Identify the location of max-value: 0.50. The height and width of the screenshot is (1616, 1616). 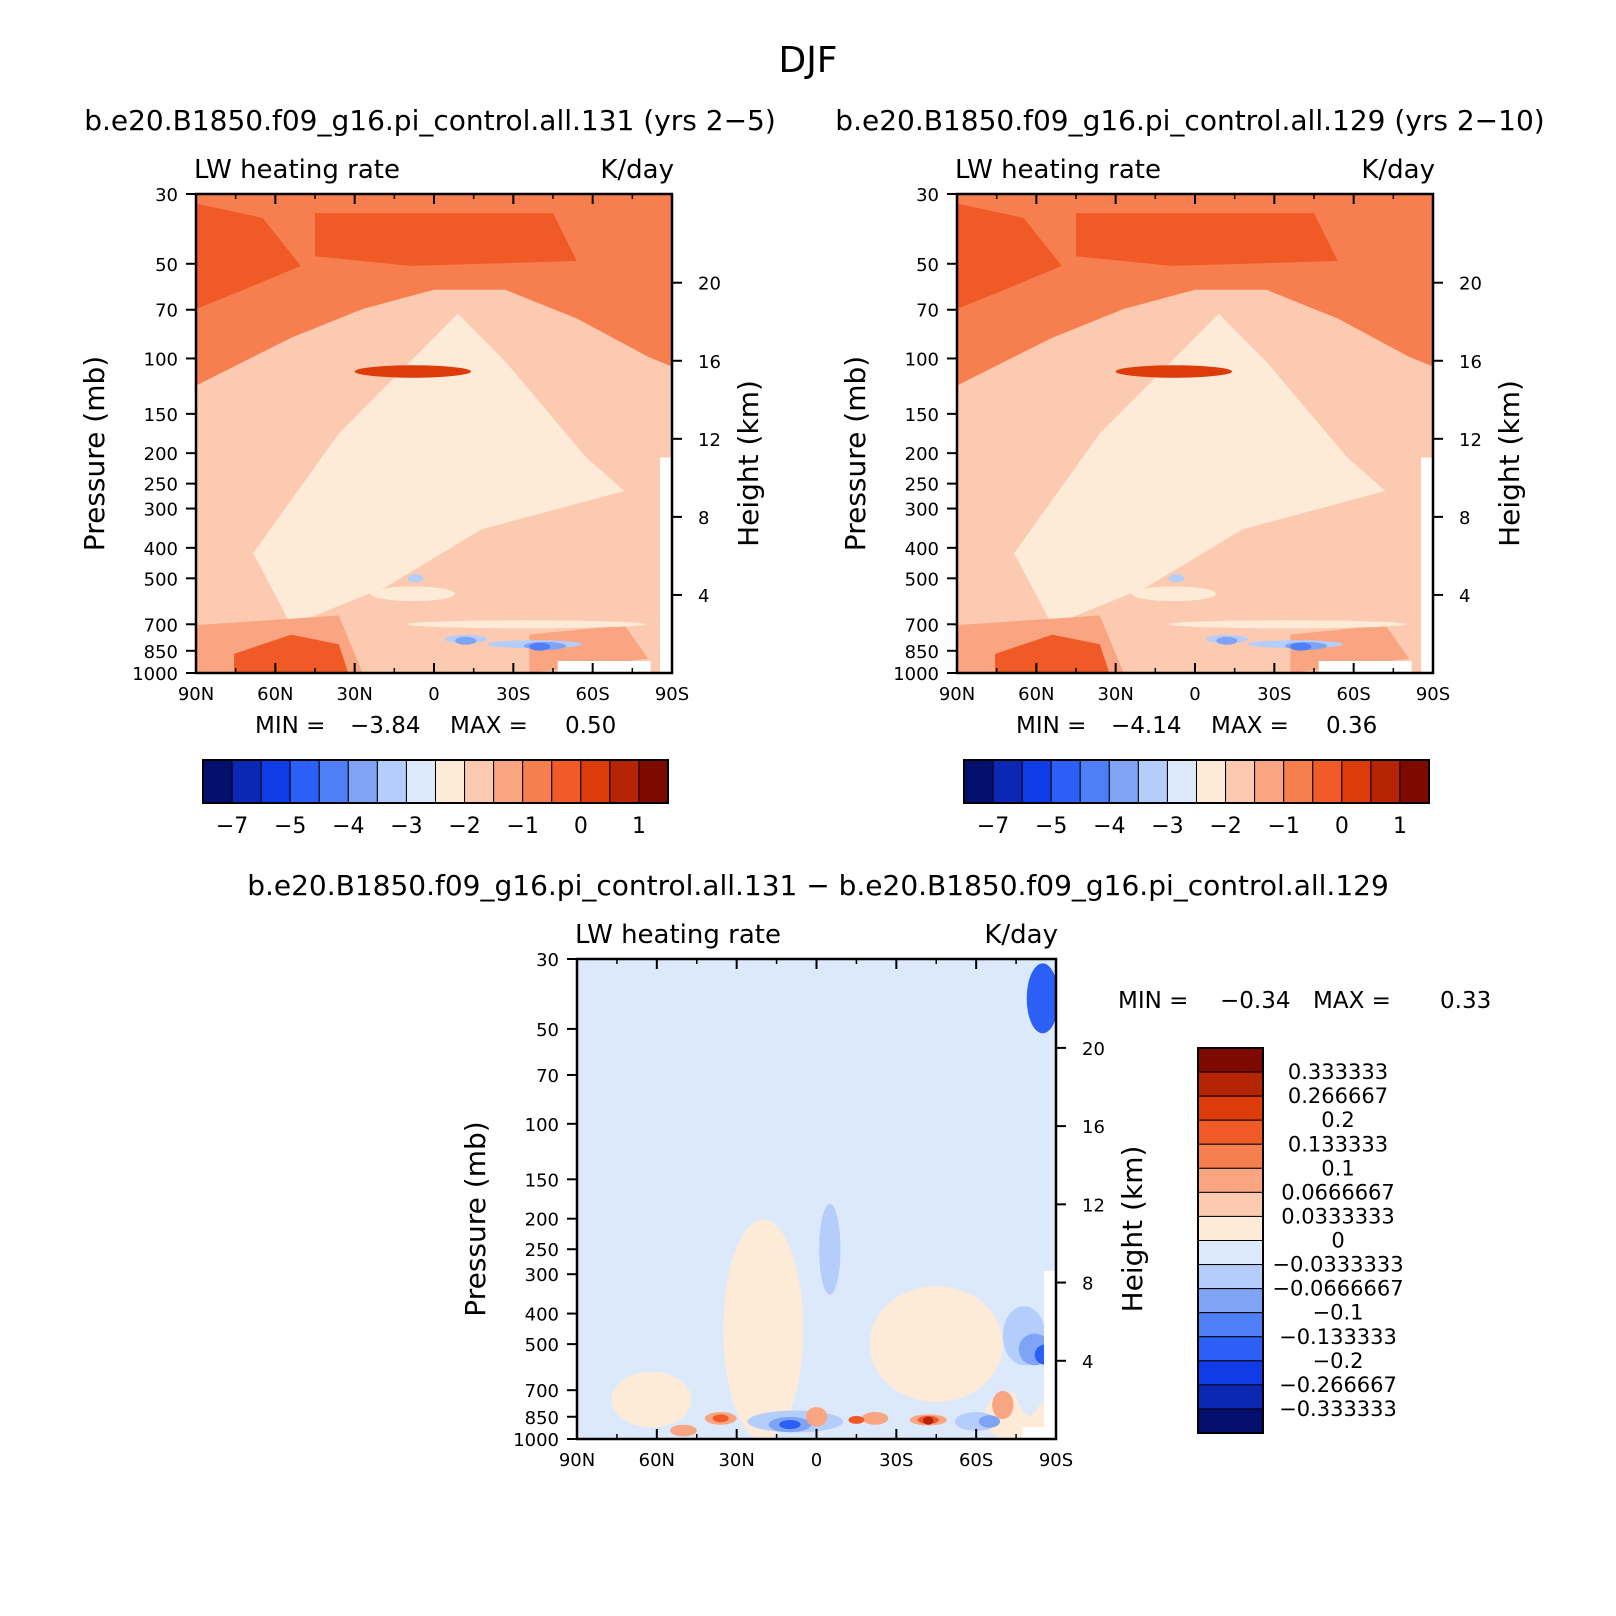
(590, 726).